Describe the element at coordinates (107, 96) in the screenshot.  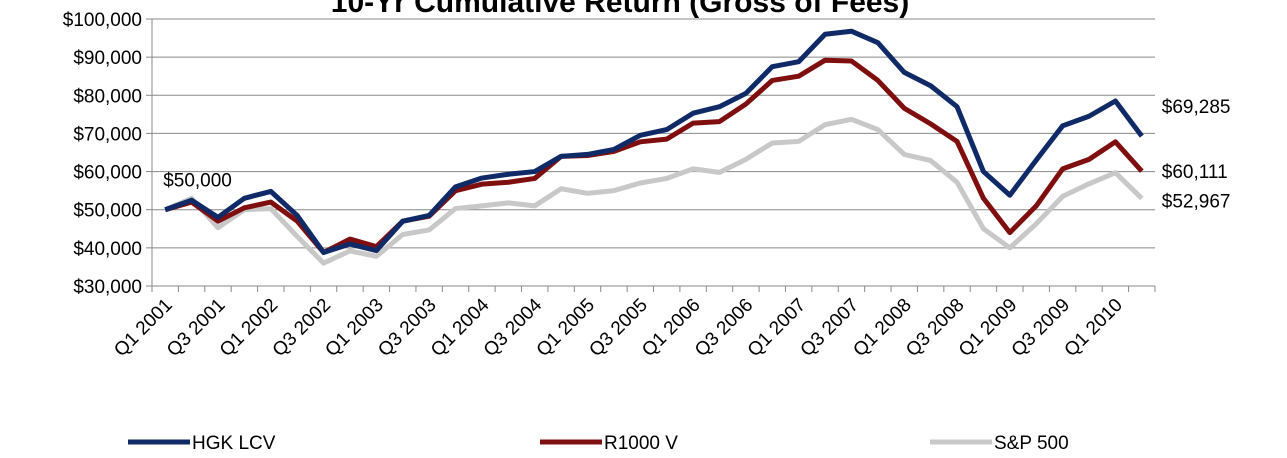
I see `y-tick-label: $80,000` at that location.